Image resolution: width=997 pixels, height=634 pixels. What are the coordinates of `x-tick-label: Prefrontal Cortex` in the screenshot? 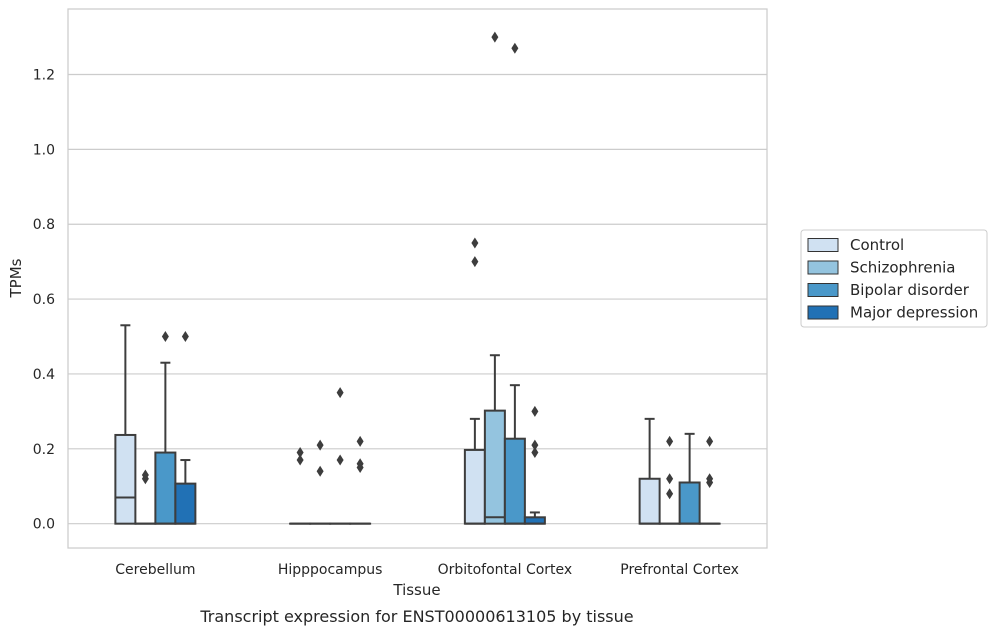 It's located at (679, 570).